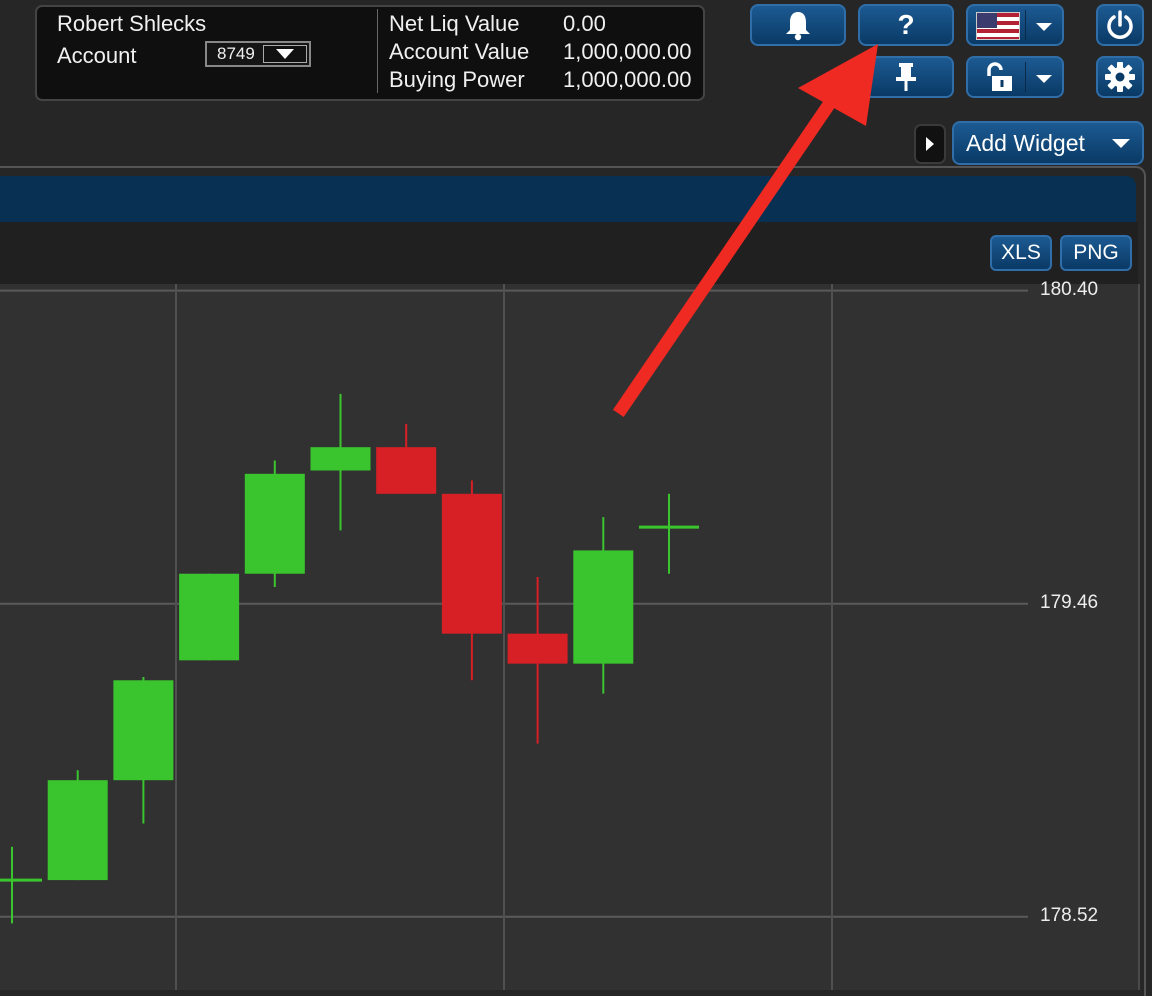 This screenshot has height=996, width=1152. Describe the element at coordinates (1069, 602) in the screenshot. I see `y-tick-label: 179.46` at that location.